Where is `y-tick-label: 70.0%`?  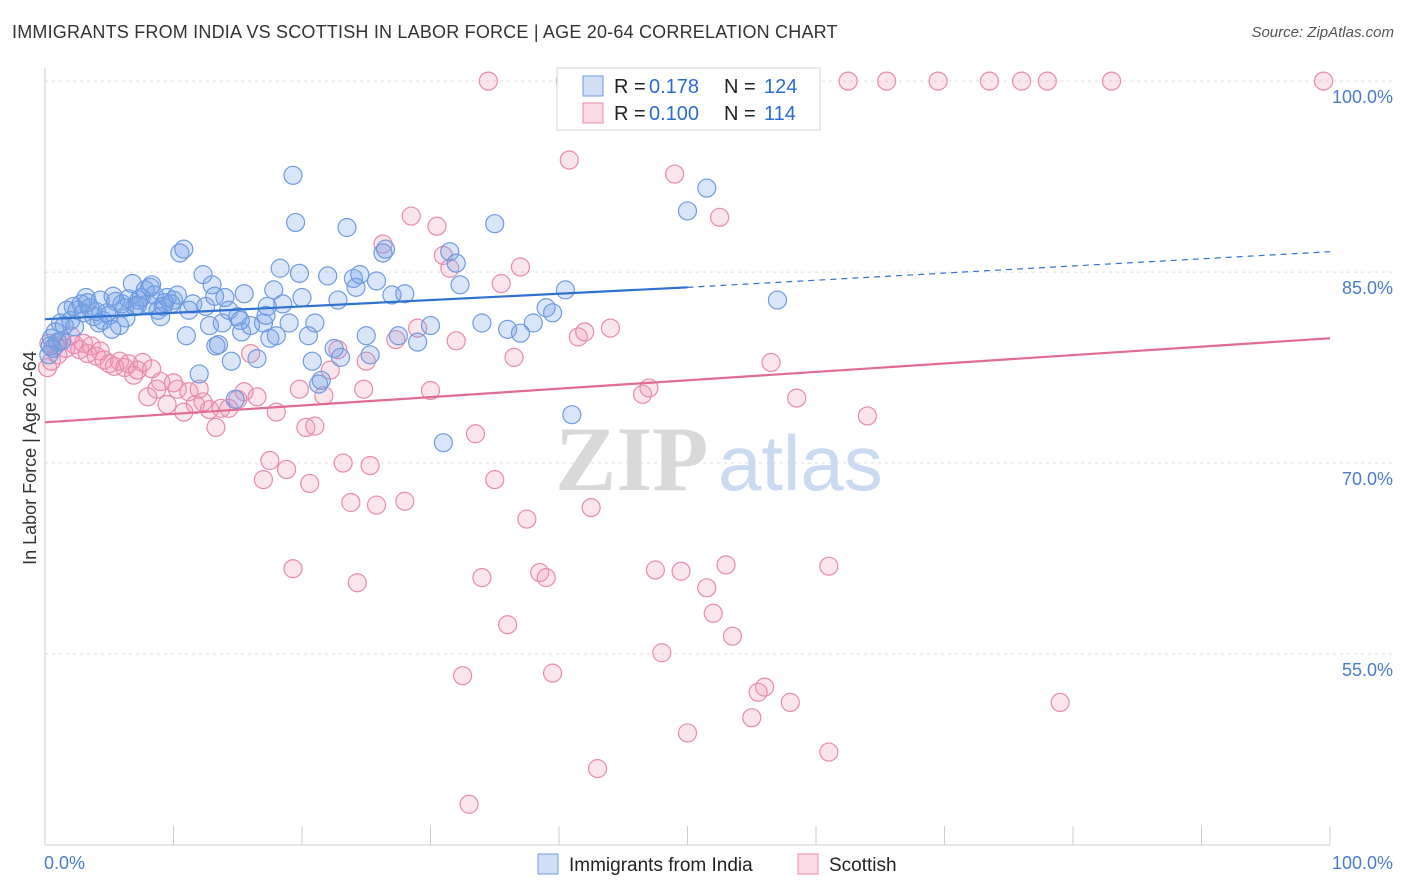 y-tick-label: 70.0% is located at coordinates (1367, 479).